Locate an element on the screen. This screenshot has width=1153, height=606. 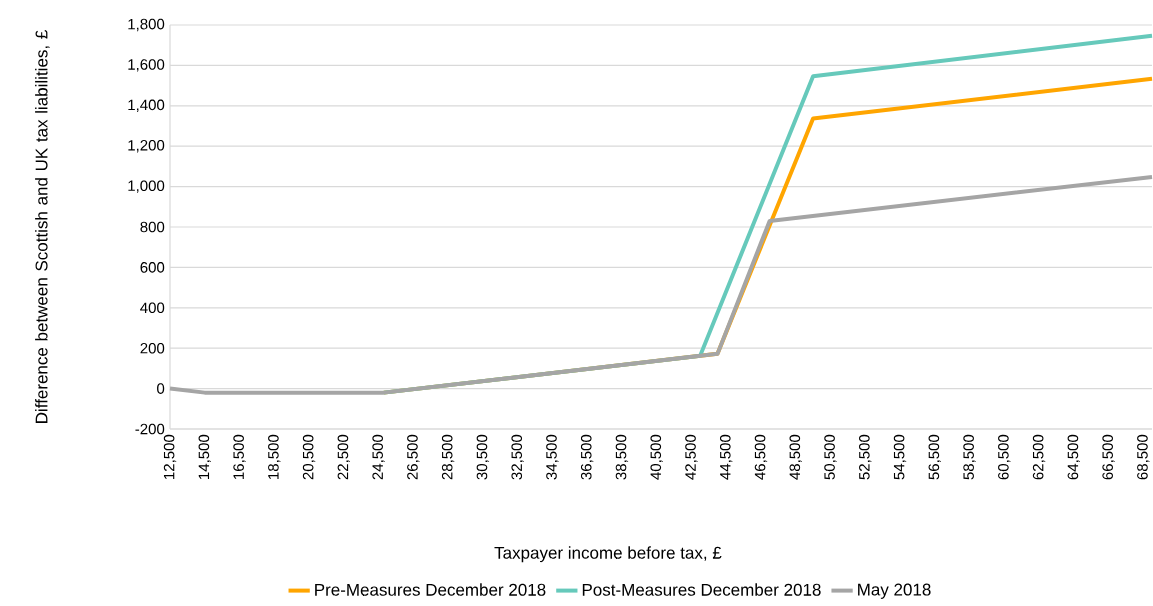
x-tick-label: 48,500 is located at coordinates (795, 457).